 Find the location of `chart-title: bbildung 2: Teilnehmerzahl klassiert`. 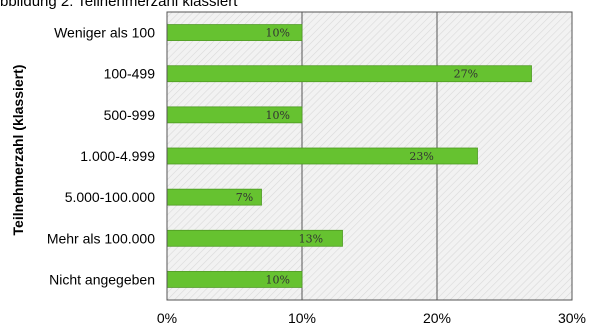

chart-title: bbildung 2: Teilnehmerzahl klassiert is located at coordinates (119, 5).